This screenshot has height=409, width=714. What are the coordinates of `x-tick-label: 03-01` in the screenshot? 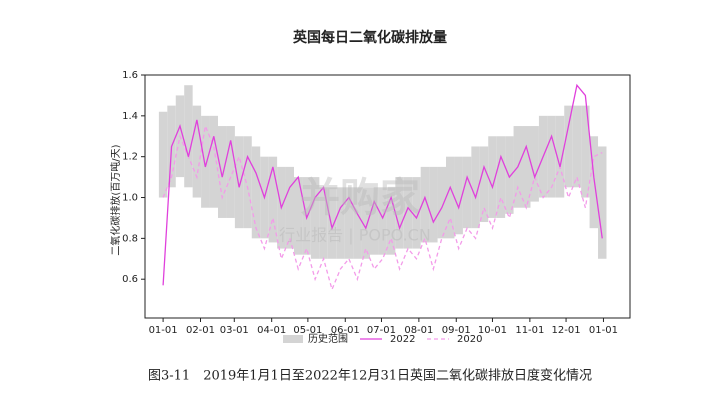 It's located at (234, 330).